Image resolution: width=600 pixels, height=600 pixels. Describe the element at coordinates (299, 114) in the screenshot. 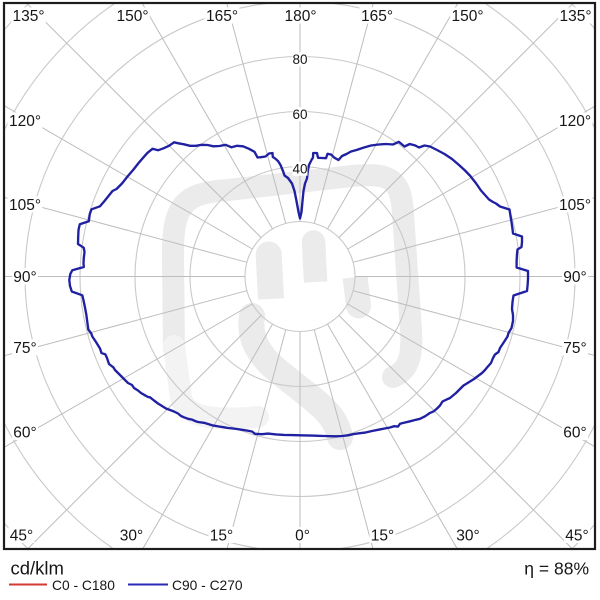

I see `svg-text: 60` at that location.